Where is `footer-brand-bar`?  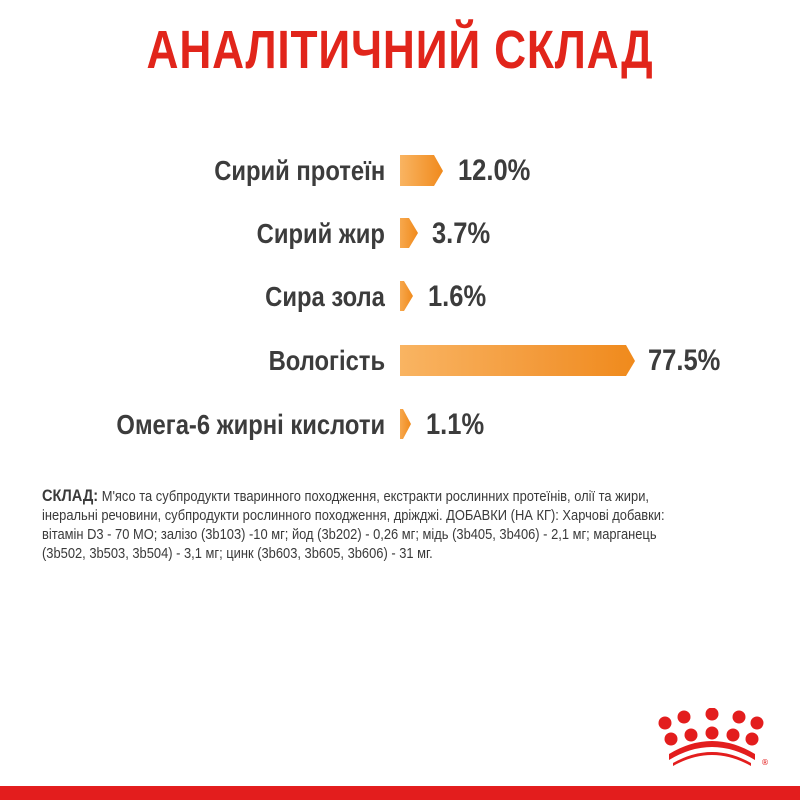
footer-brand-bar is located at coordinates (400, 793).